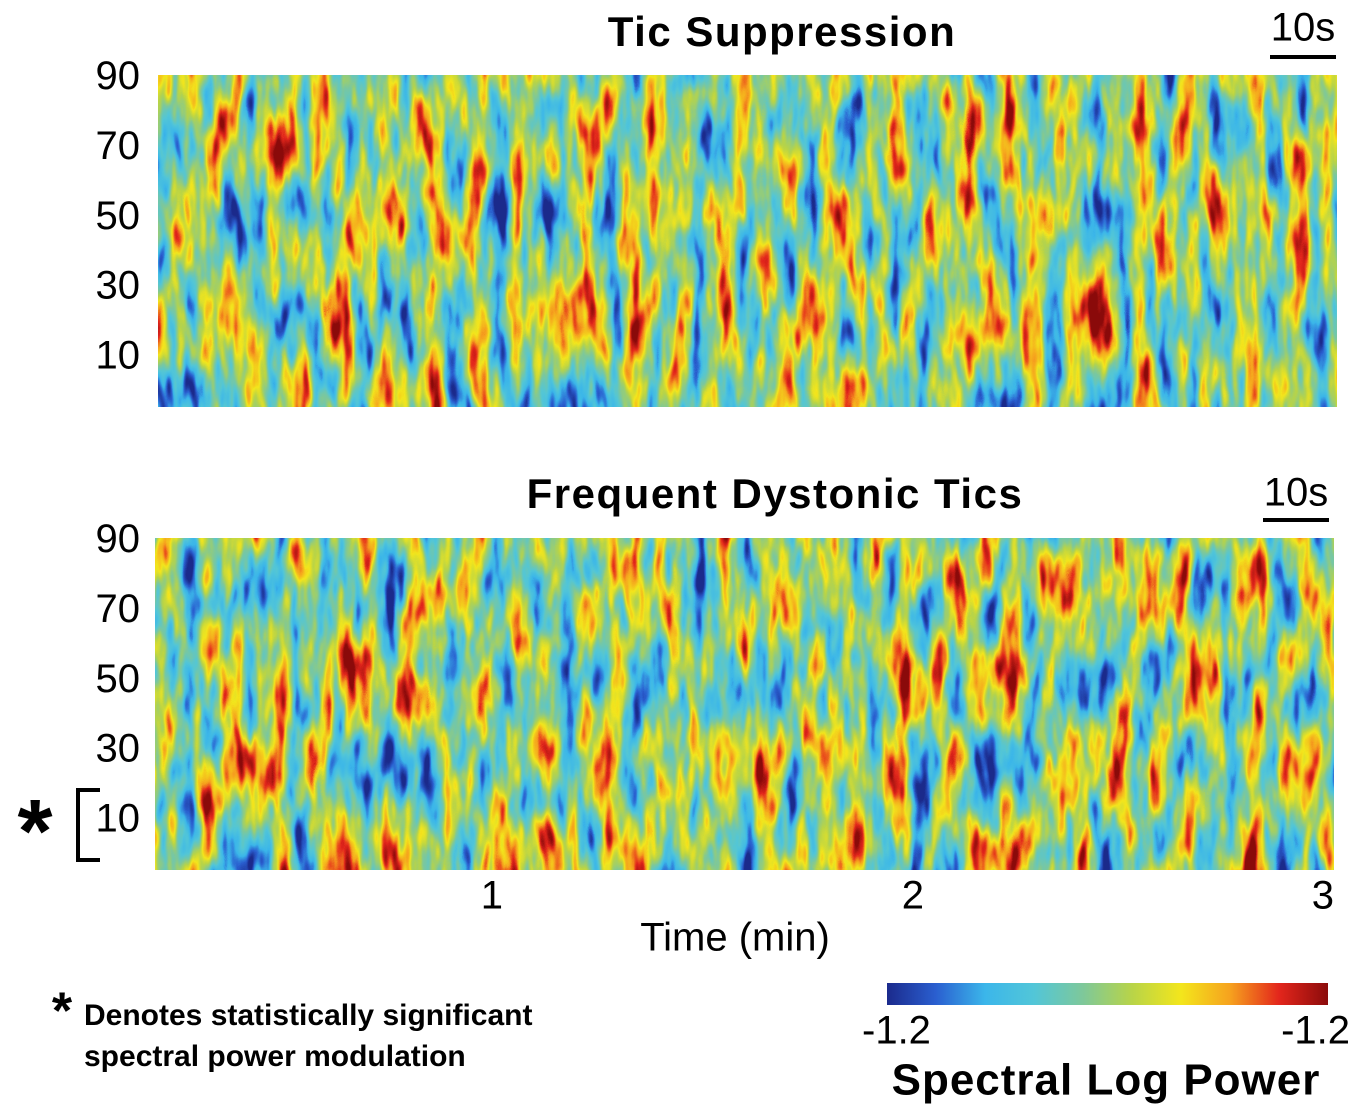 The height and width of the screenshot is (1108, 1371). I want to click on significance-marker: *, so click(34, 832).